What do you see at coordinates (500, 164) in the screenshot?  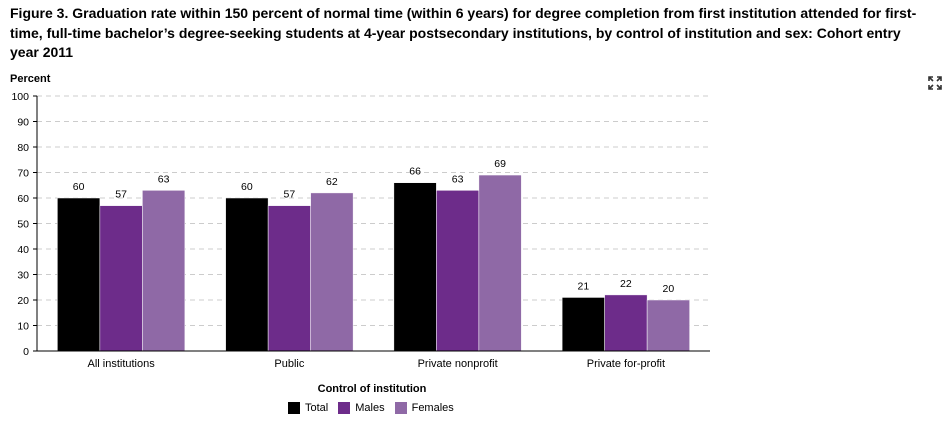 I see `data-label: 69` at bounding box center [500, 164].